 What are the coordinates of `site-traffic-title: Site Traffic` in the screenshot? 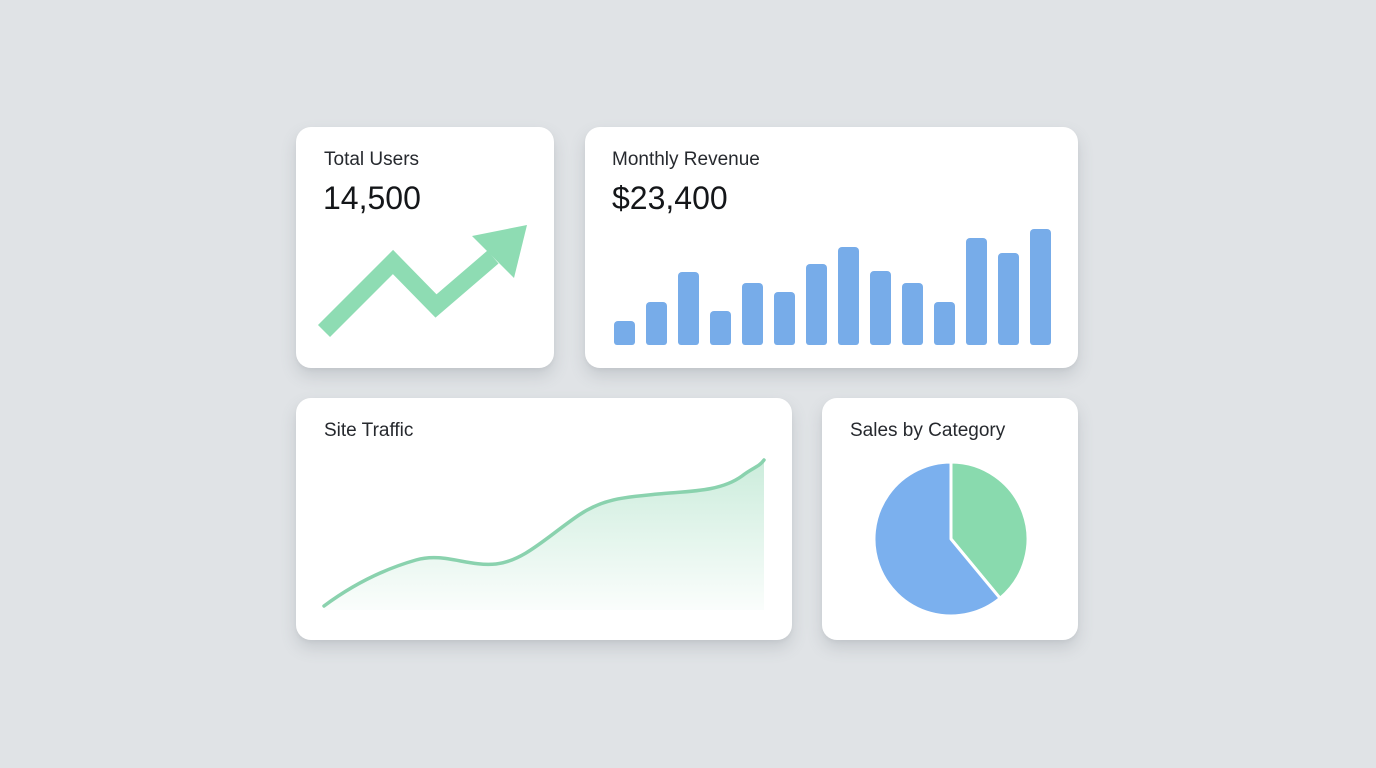 It's located at (369, 430).